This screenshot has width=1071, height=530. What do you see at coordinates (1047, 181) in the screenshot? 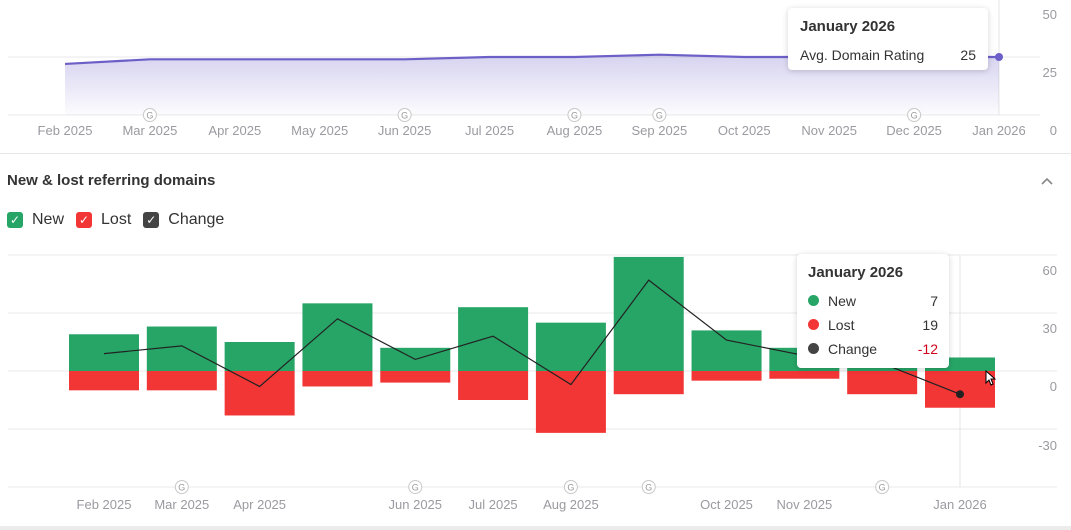
I see `collapse-chevron-up-icon` at bounding box center [1047, 181].